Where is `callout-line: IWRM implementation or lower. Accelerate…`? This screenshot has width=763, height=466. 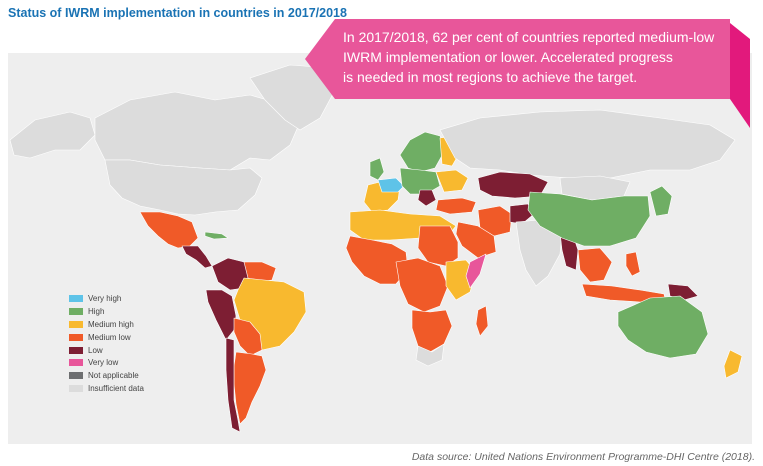 callout-line: IWRM implementation or lower. Accelerate… is located at coordinates (508, 57).